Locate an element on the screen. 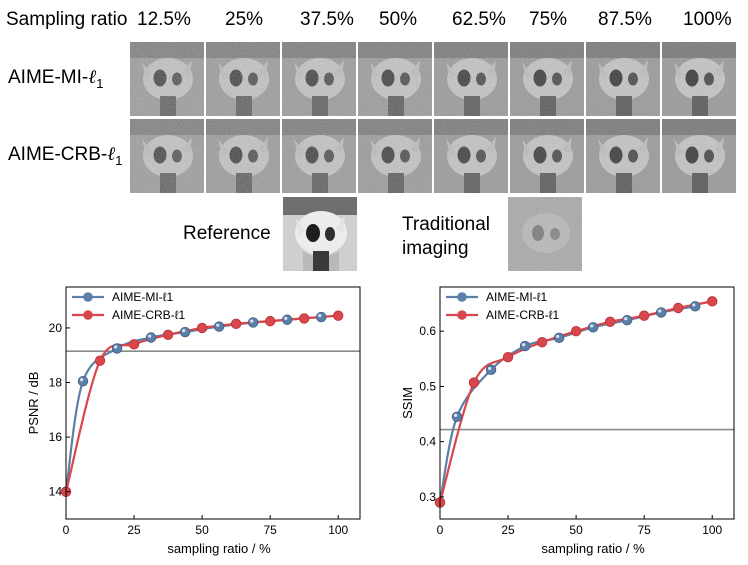  y-tick-label: 18 is located at coordinates (56, 383).